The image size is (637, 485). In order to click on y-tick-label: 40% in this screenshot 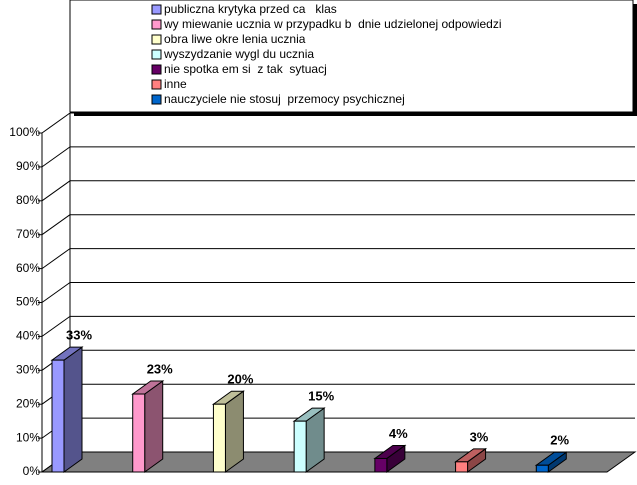, I will do `click(28, 336)`.